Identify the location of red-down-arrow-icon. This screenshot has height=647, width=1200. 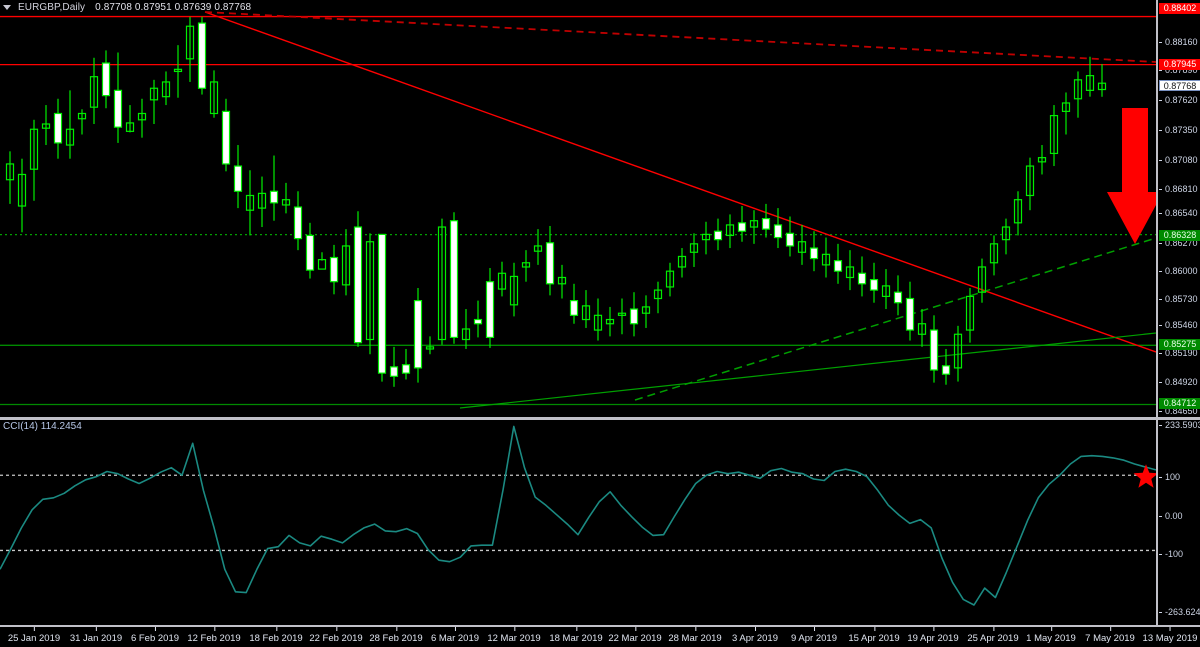
(1131, 176).